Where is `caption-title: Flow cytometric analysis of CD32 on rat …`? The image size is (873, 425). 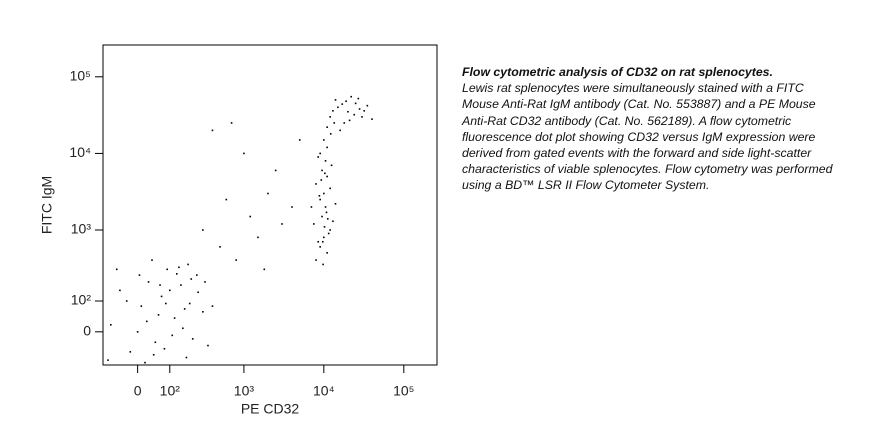 caption-title: Flow cytometric analysis of CD32 on rat … is located at coordinates (617, 72).